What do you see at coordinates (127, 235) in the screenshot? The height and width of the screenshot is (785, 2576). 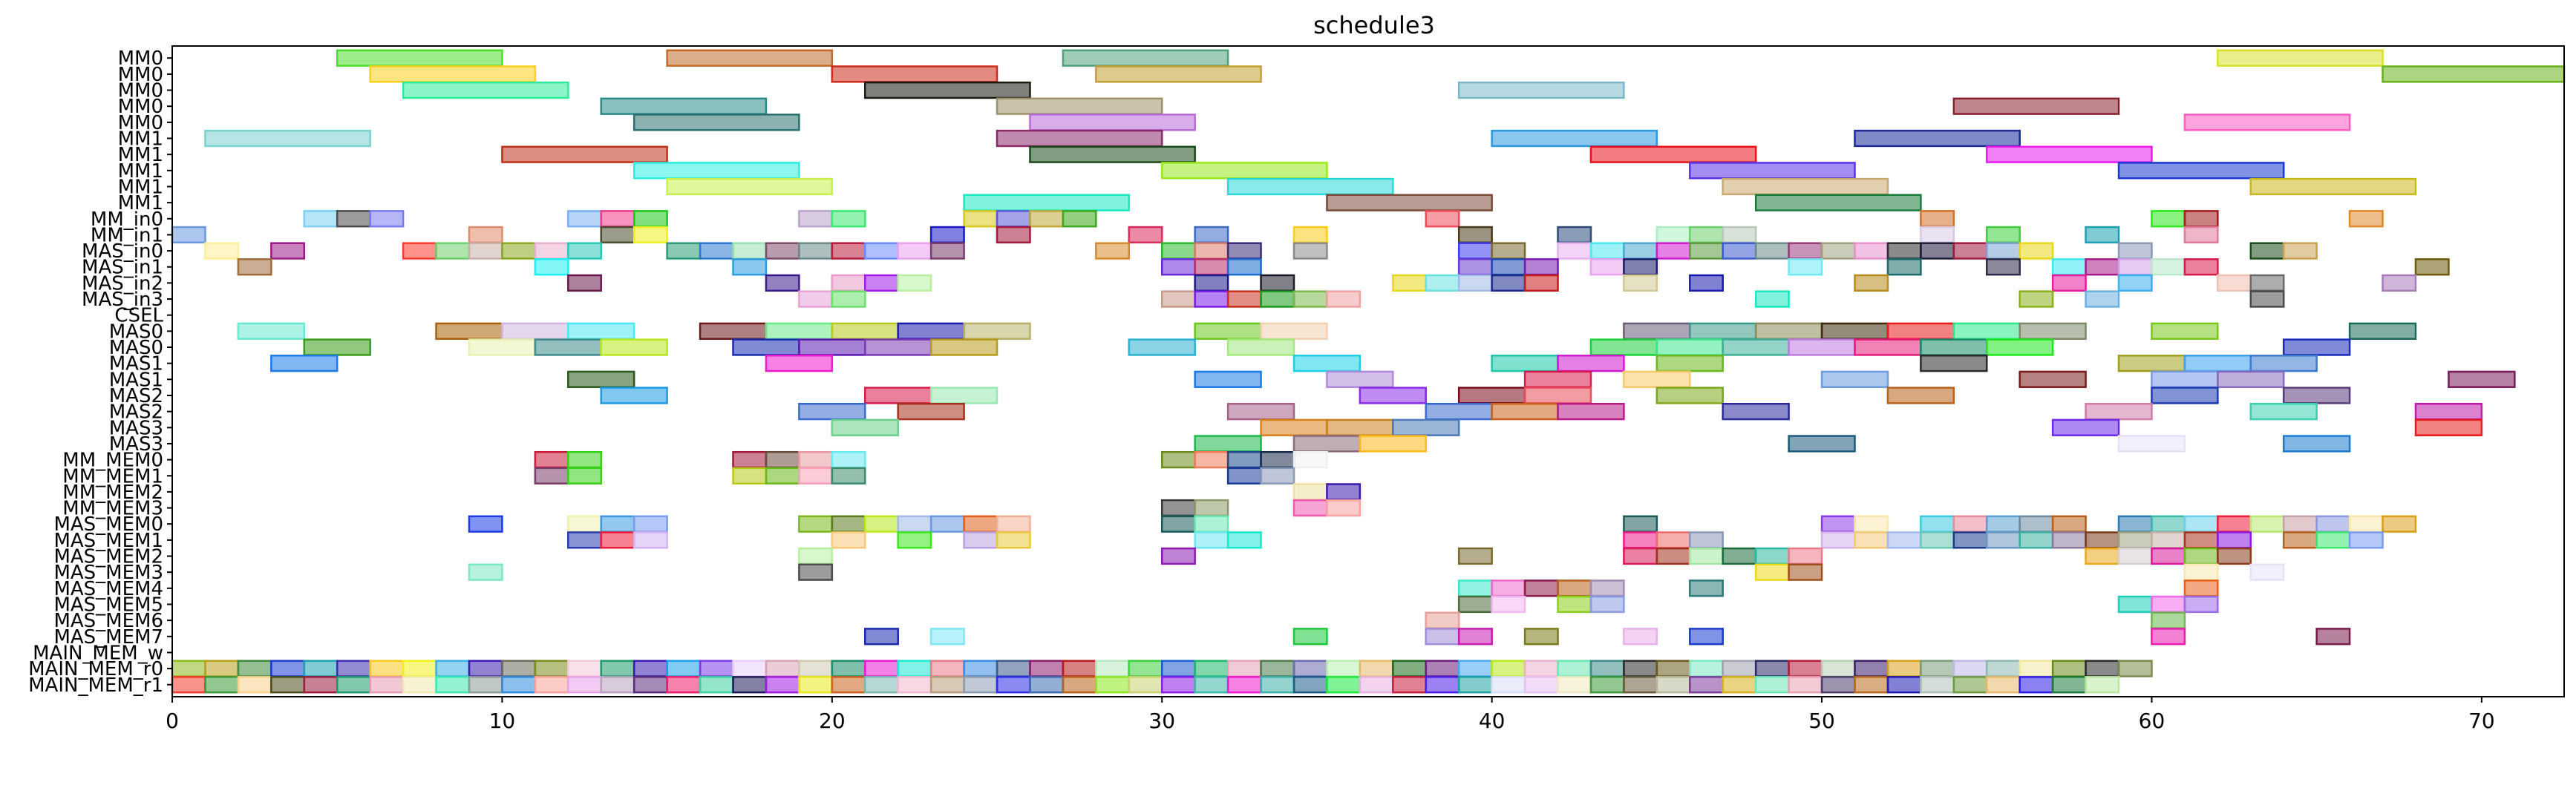 I see `row-label: MM_in1` at bounding box center [127, 235].